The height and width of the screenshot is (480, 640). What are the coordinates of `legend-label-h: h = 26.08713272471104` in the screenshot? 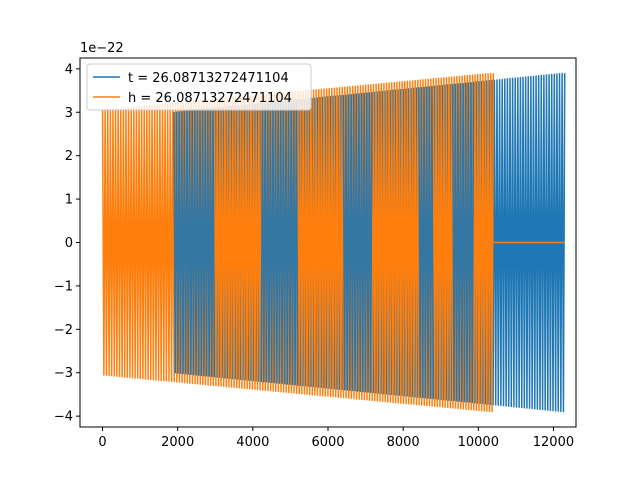 It's located at (210, 98).